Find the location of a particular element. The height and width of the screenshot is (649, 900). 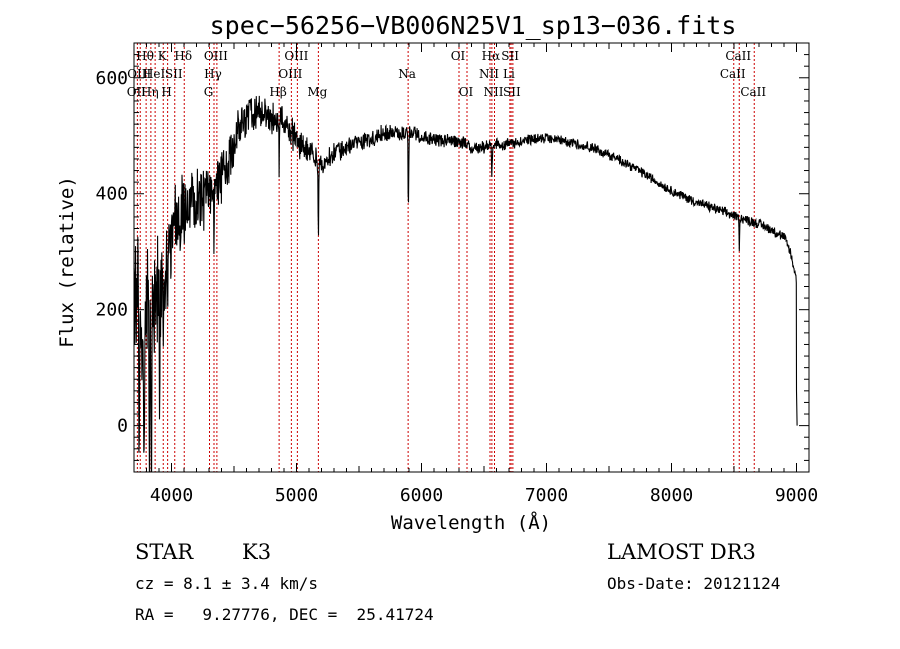

x-tick-label: 7000 is located at coordinates (546, 495).